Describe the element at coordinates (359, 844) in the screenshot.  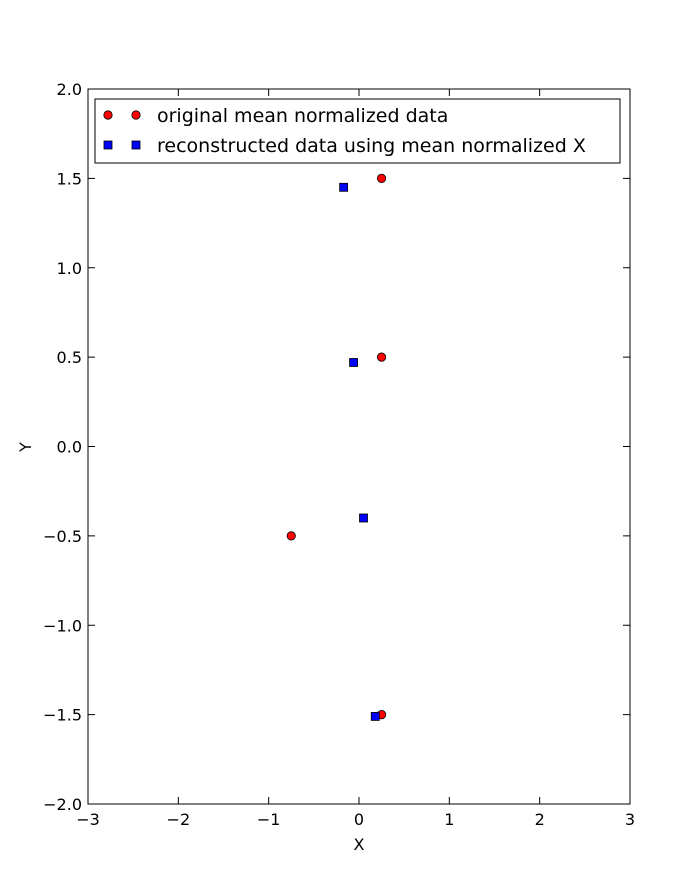
I see `x-axis-label: X` at that location.